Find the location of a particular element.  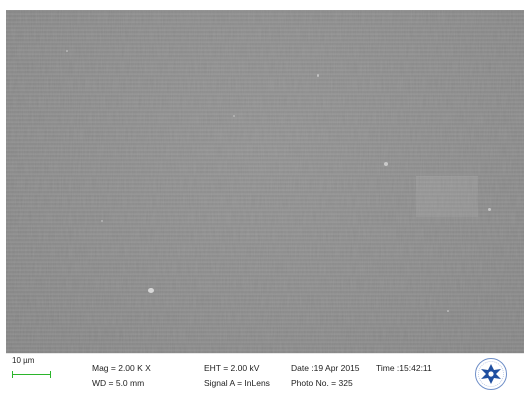

eht-readout: EHT = 2.00 kV is located at coordinates (232, 368).